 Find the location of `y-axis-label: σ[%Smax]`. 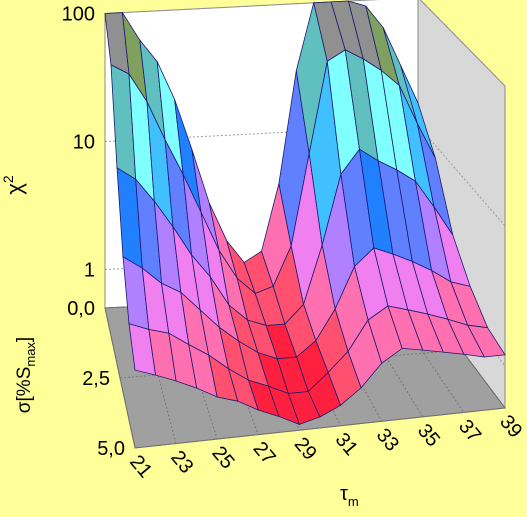

y-axis-label: σ[%Smax] is located at coordinates (26, 375).